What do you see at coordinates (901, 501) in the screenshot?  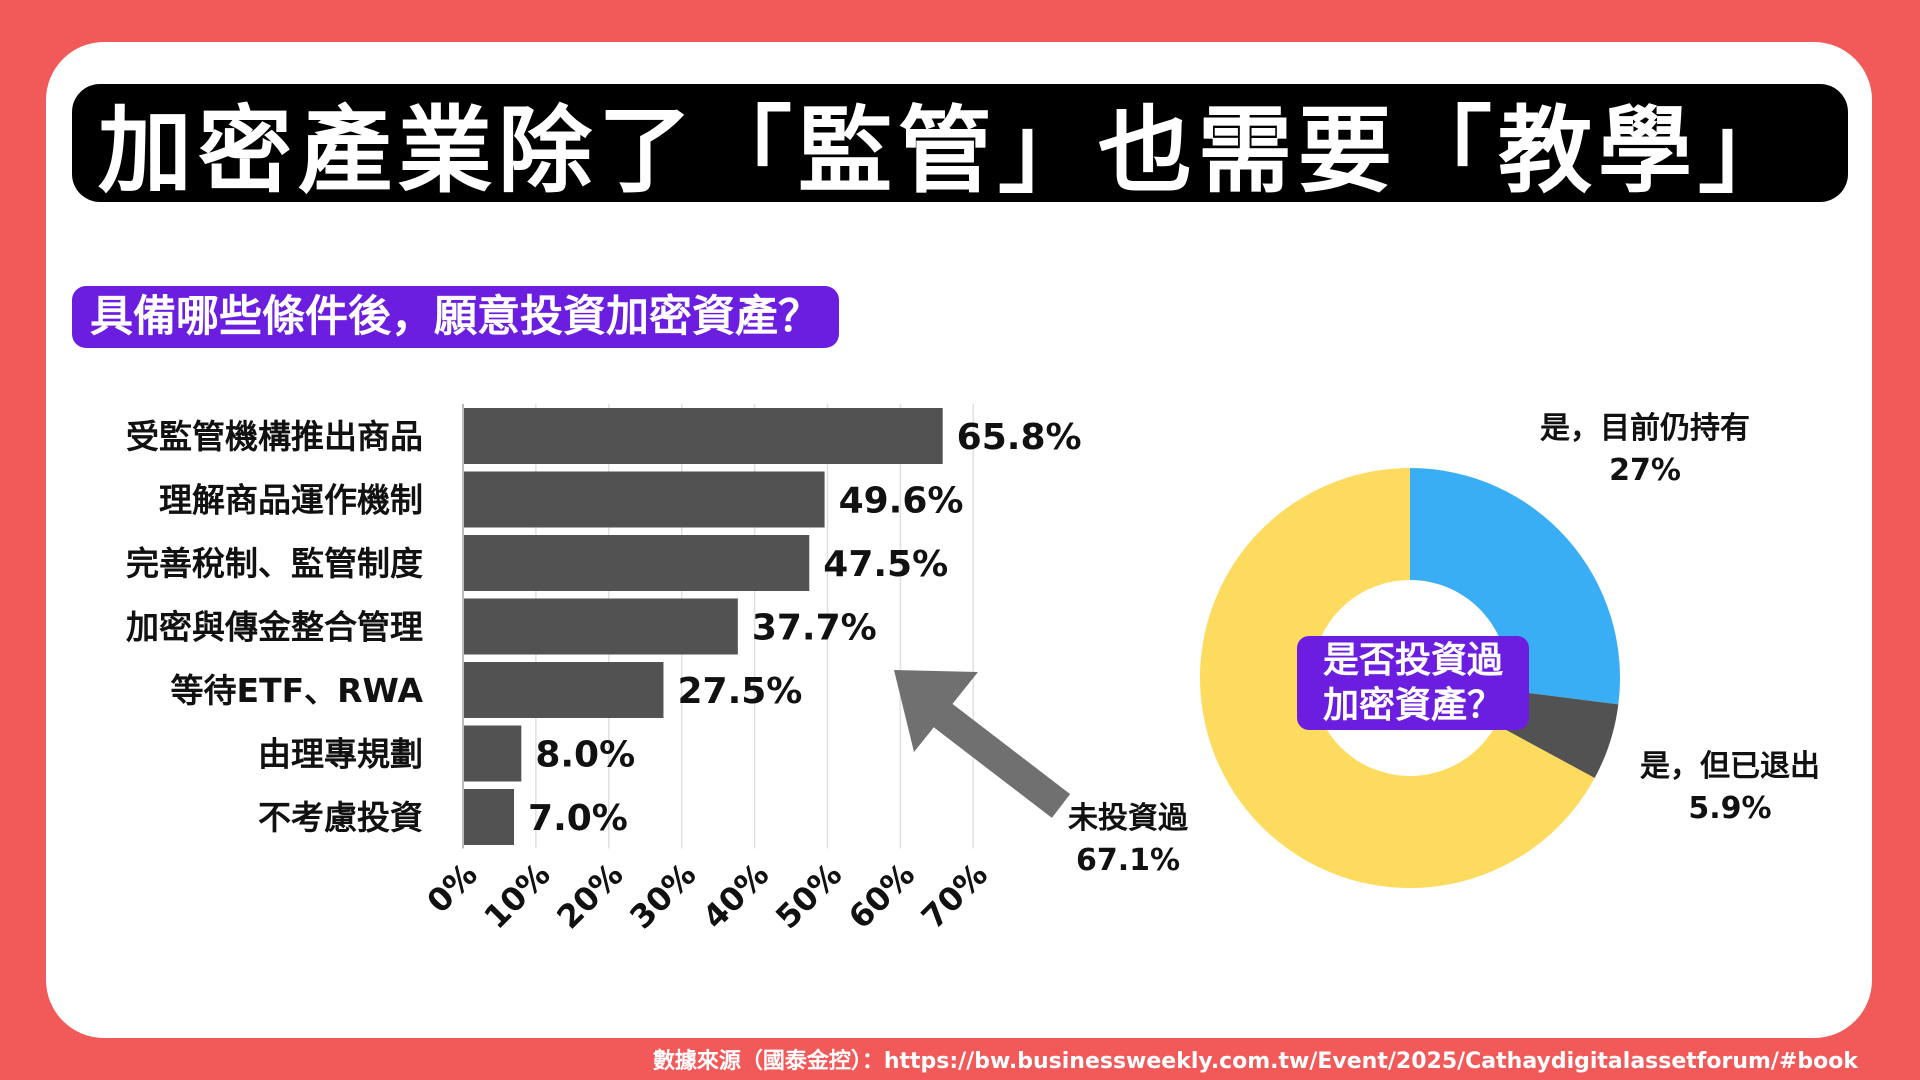 I see `bar-value-label: 49.6%` at bounding box center [901, 501].